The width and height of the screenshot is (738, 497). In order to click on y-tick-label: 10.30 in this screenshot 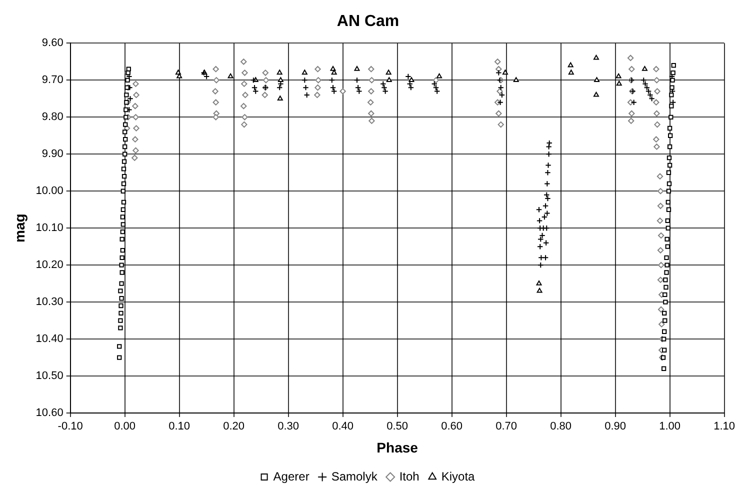, I will do `click(50, 302)`.